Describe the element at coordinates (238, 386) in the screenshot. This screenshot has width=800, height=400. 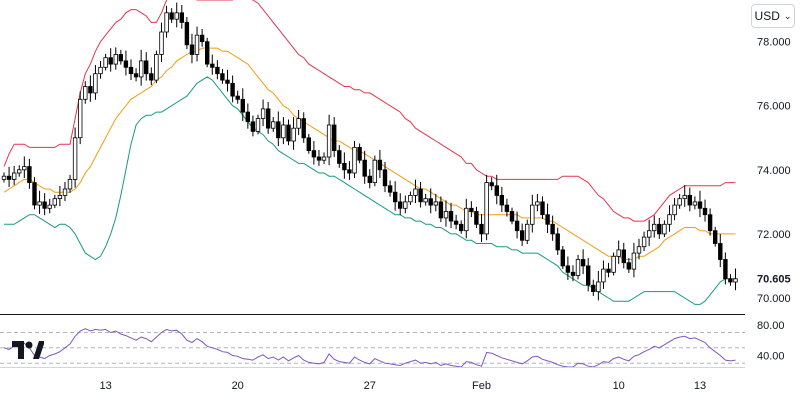
I see `time-tick-label: 20` at that location.